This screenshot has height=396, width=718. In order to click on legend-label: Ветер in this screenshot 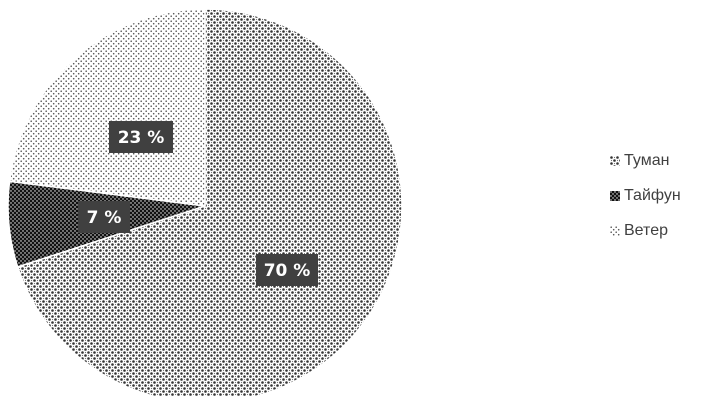, I will do `click(646, 230)`.